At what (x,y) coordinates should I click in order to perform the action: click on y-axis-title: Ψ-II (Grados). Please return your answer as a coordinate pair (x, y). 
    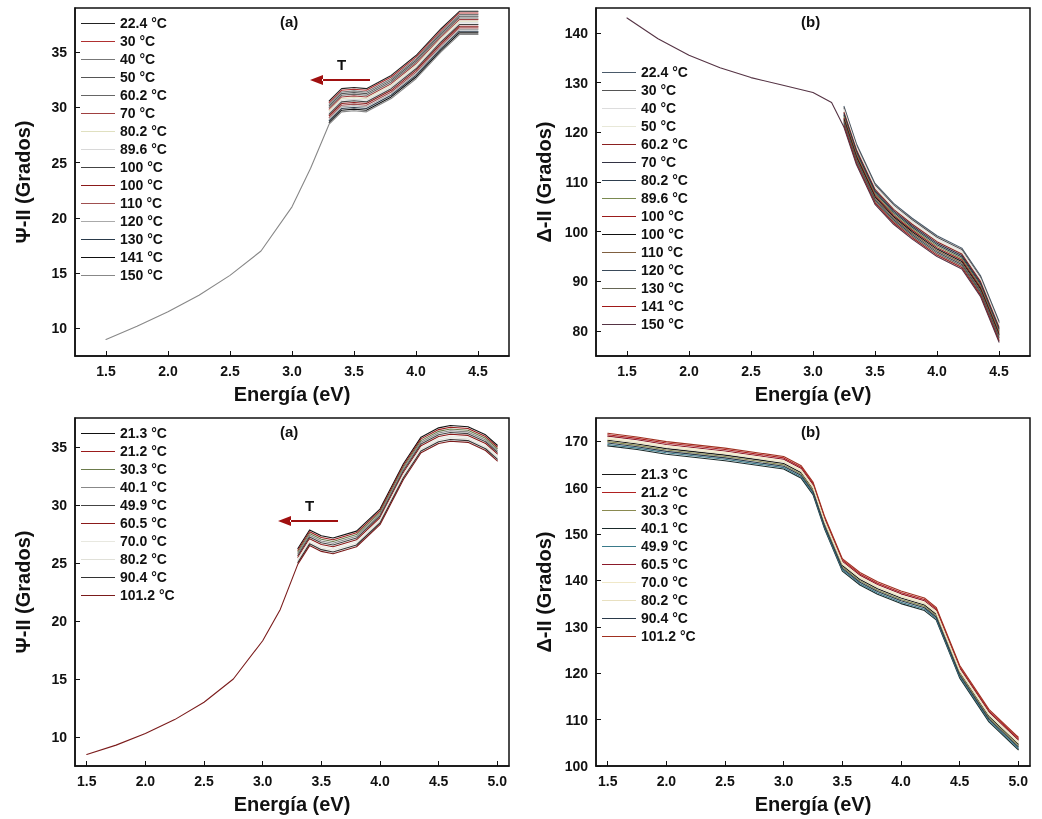
    Looking at the image, I should click on (23, 592).